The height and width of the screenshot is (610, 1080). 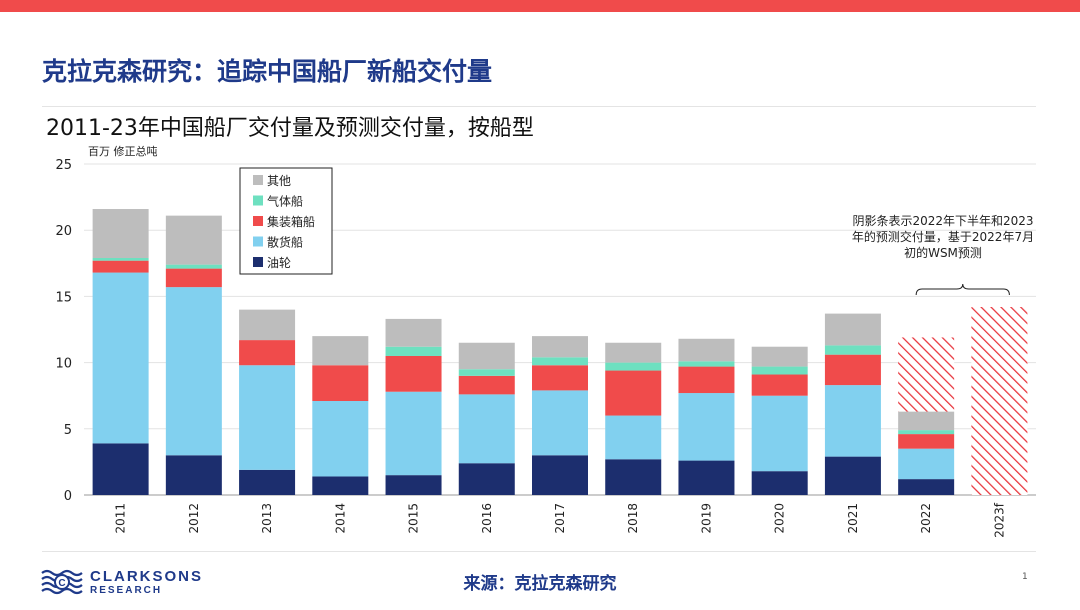 I want to click on clarksons-logo: C CLARKSONS RESEARCH, so click(x=126, y=583).